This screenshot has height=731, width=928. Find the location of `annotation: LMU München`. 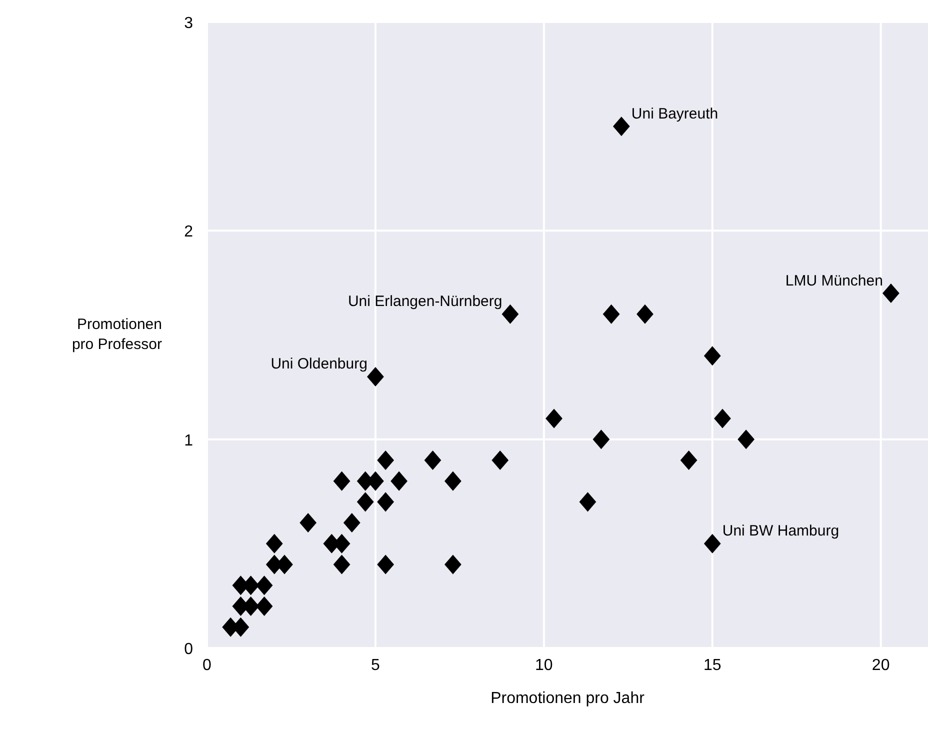

annotation: LMU München is located at coordinates (834, 281).